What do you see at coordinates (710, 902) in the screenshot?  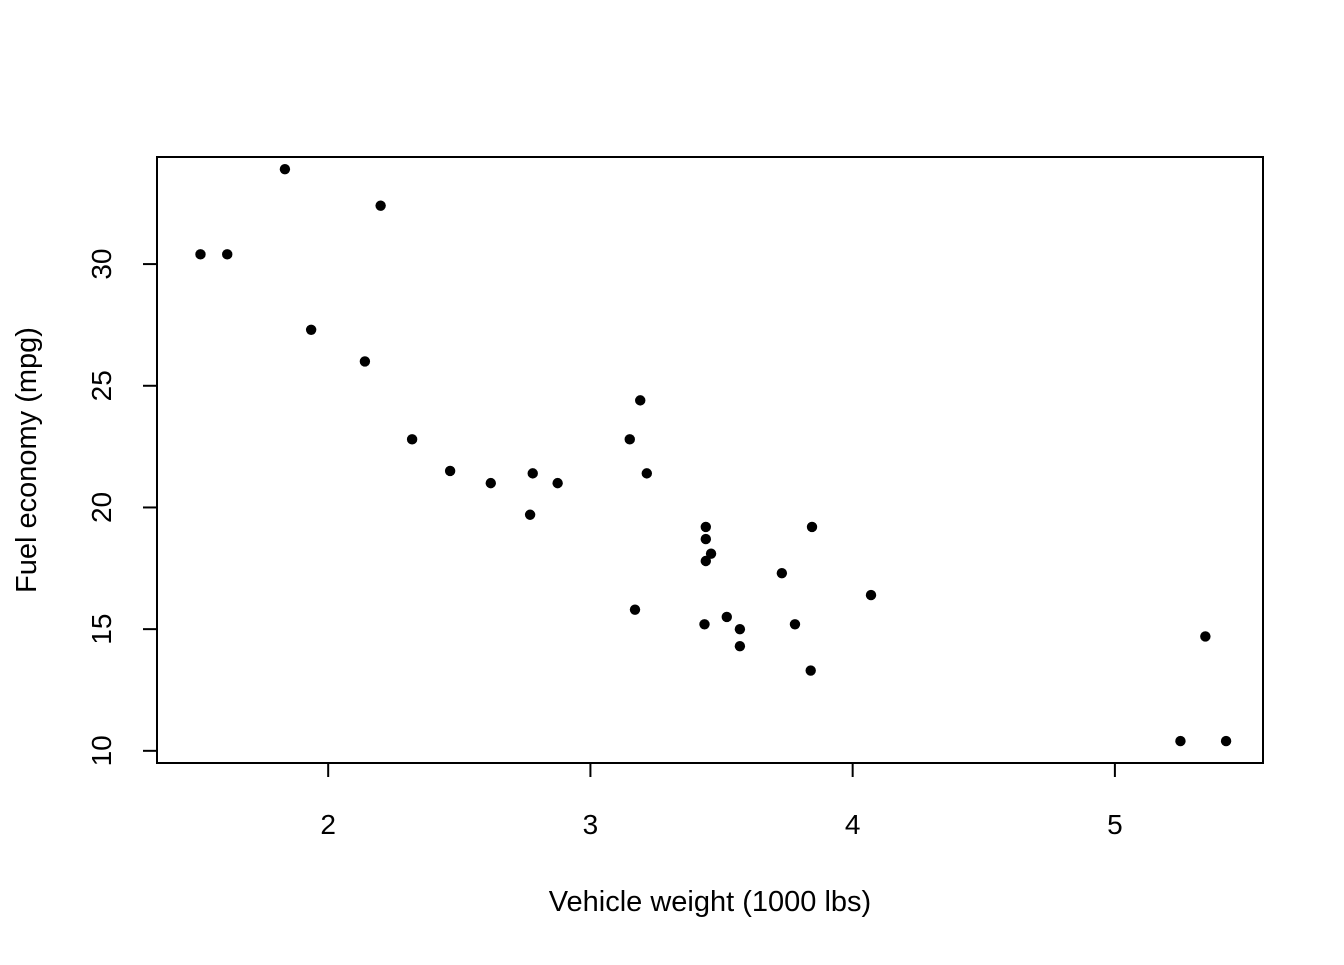 I see `x-axis-title: Vehicle weight (1000 lbs)` at bounding box center [710, 902].